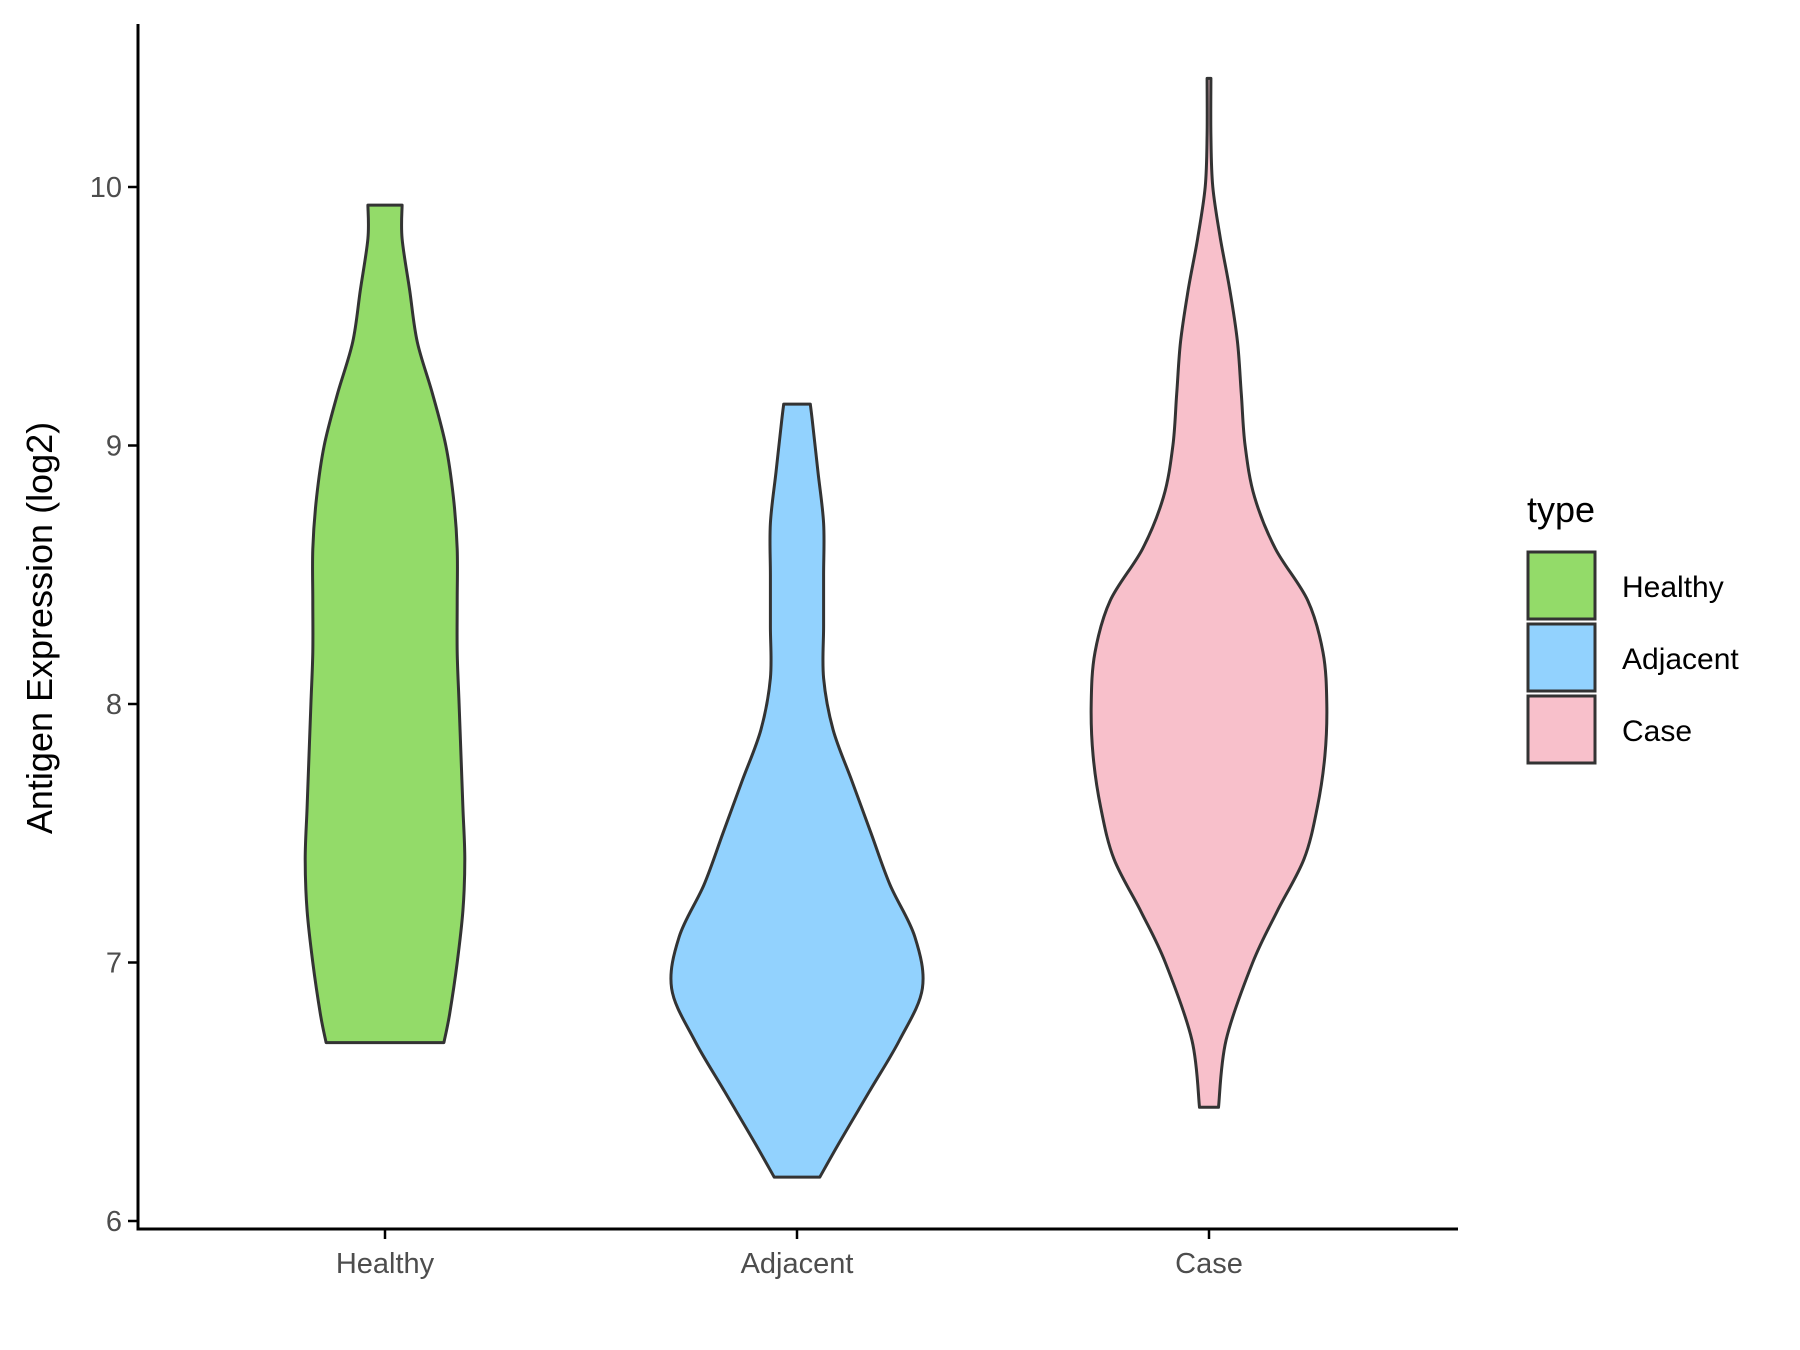 Image resolution: width=1800 pixels, height=1350 pixels. Describe the element at coordinates (385, 1264) in the screenshot. I see `x-tick-label: Healthy` at that location.